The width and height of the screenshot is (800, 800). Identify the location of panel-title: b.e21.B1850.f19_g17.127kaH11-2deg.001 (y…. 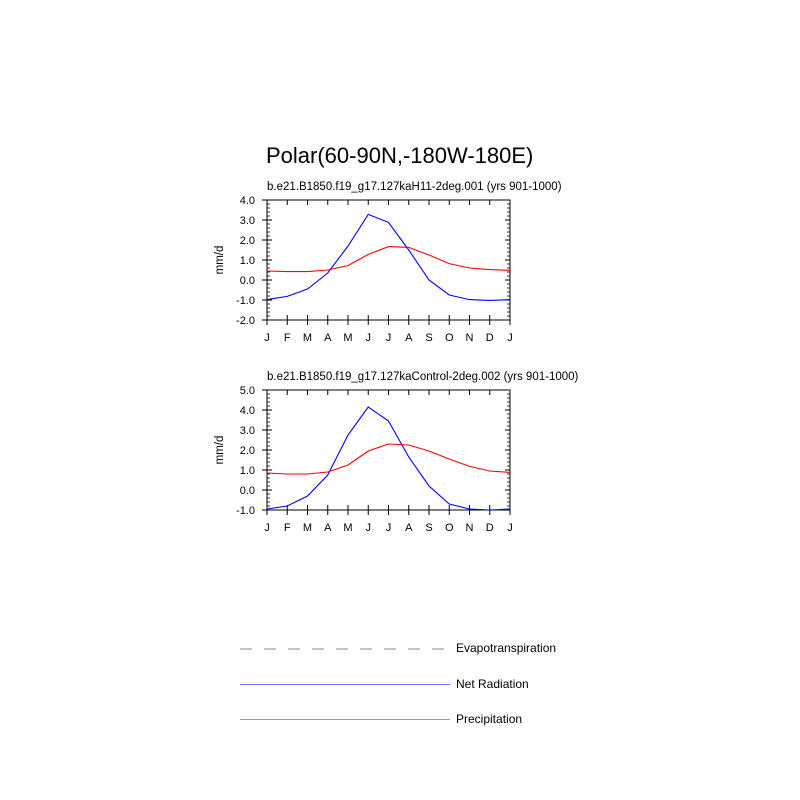
(414, 187).